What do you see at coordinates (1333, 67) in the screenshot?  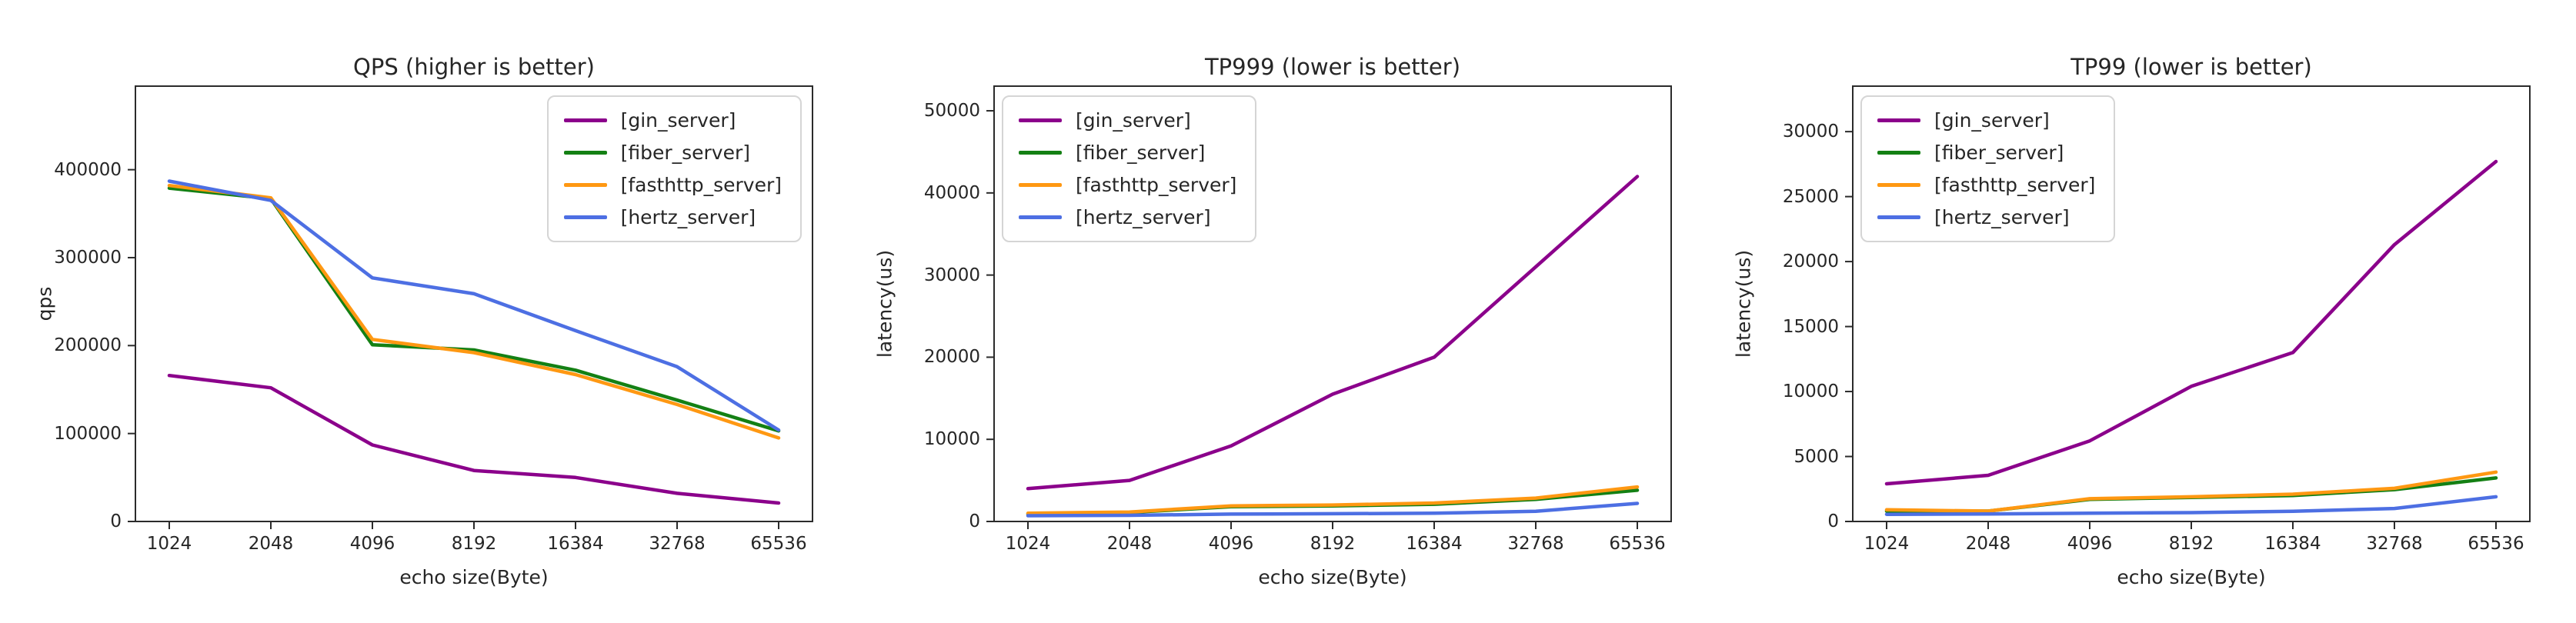 I see `chart-title: TP999 (lower is better)` at bounding box center [1333, 67].